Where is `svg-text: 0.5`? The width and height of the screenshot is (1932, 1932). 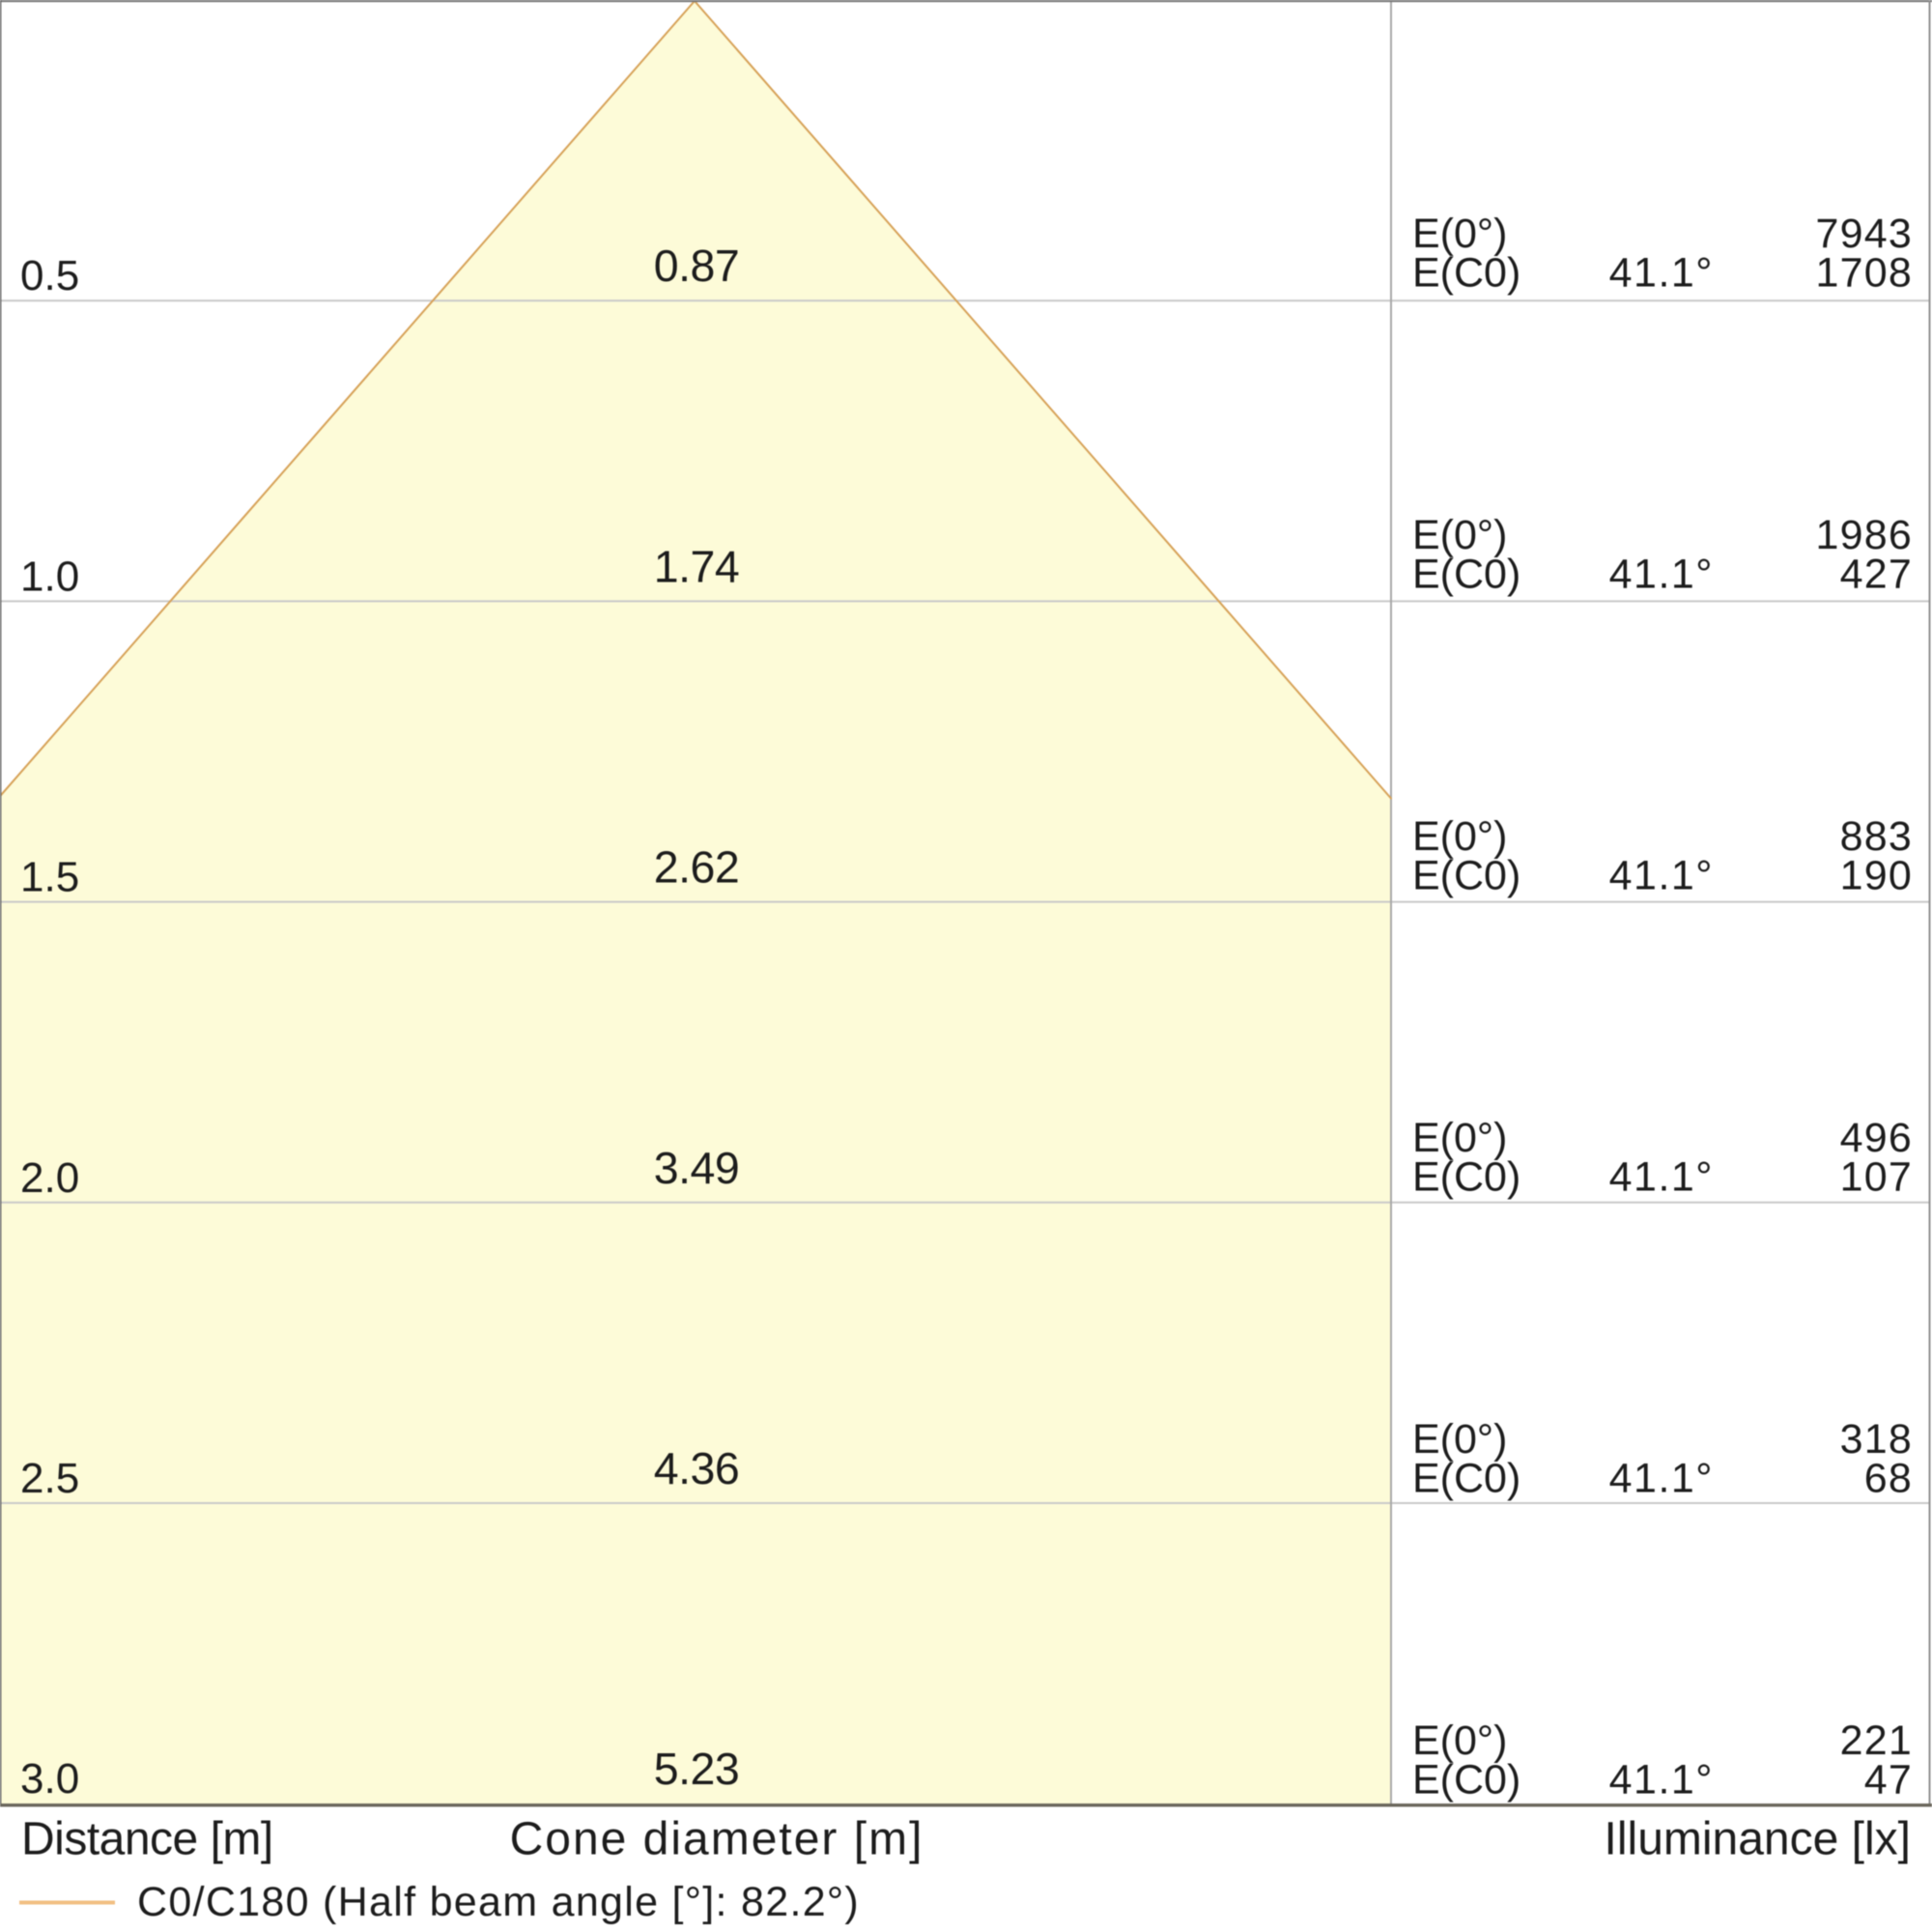
svg-text: 0.5 is located at coordinates (49, 275).